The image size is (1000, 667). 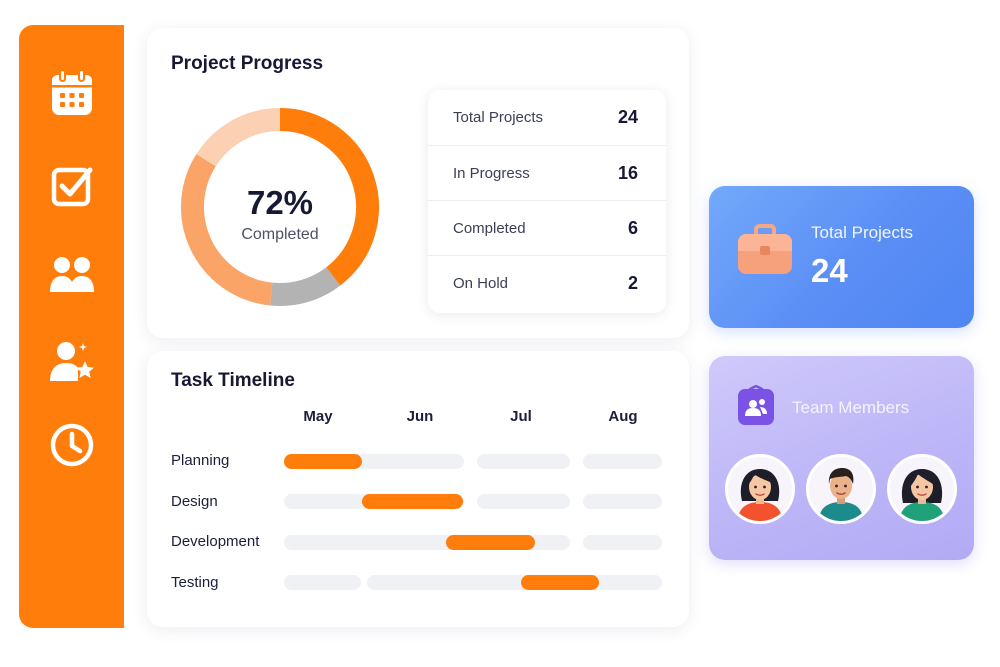 I want to click on donut-segment-on-hold, so click(x=305, y=286).